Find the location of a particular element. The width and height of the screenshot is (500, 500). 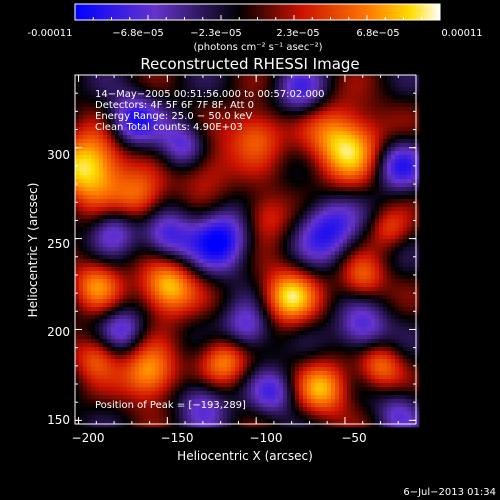

x-tick-label: −50 is located at coordinates (353, 438).